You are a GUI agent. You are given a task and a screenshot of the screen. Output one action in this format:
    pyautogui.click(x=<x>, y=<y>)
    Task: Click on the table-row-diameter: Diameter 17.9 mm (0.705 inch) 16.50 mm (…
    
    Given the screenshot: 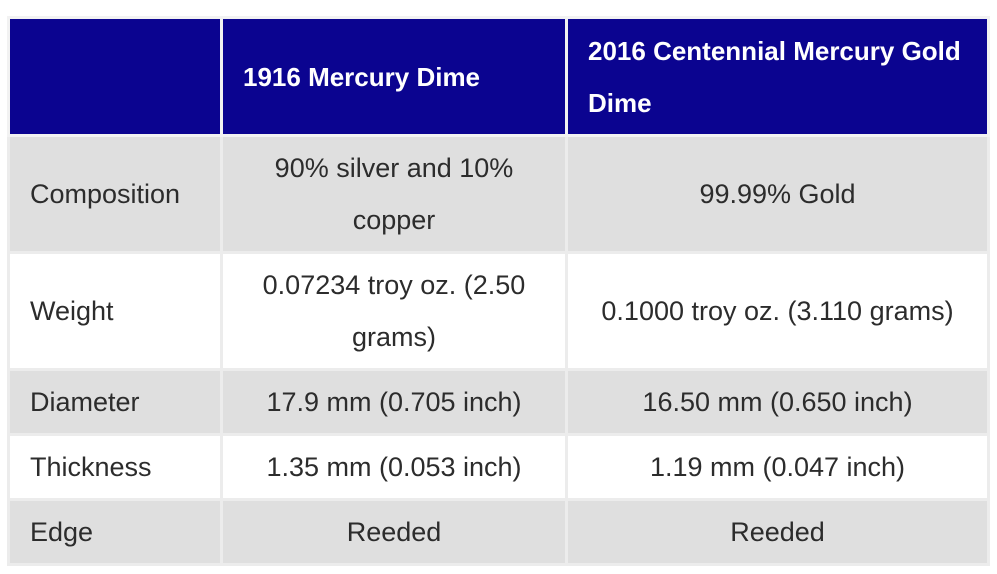 What is the action you would take?
    pyautogui.click(x=498, y=402)
    